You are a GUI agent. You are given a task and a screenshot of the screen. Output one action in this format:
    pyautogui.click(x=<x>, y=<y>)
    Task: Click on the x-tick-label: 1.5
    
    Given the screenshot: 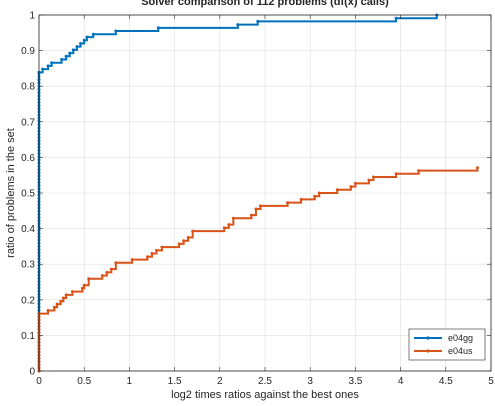 What is the action you would take?
    pyautogui.click(x=175, y=381)
    